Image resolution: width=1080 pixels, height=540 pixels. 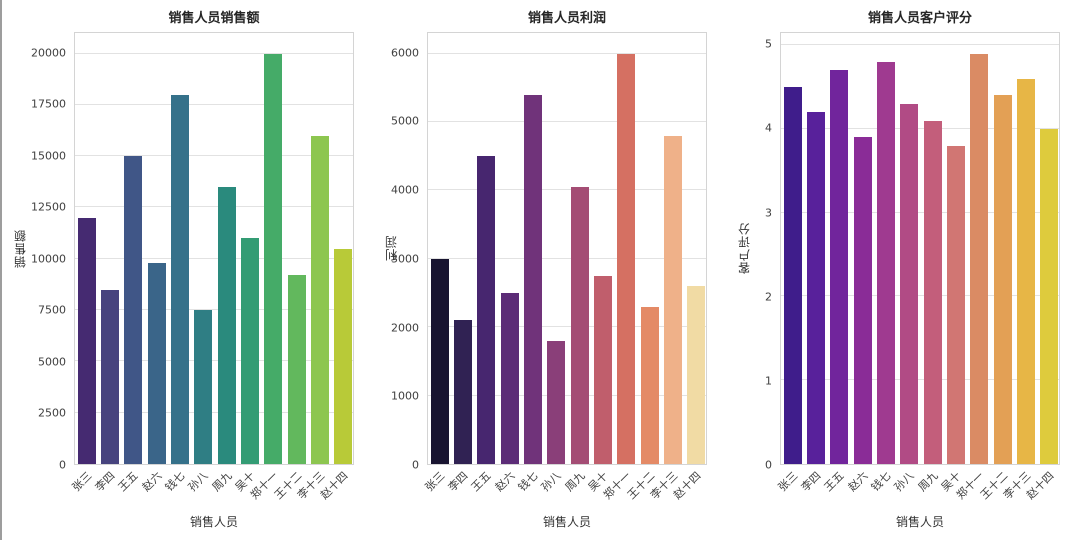 What do you see at coordinates (405, 259) in the screenshot?
I see `y-tick-label: 3000` at bounding box center [405, 259].